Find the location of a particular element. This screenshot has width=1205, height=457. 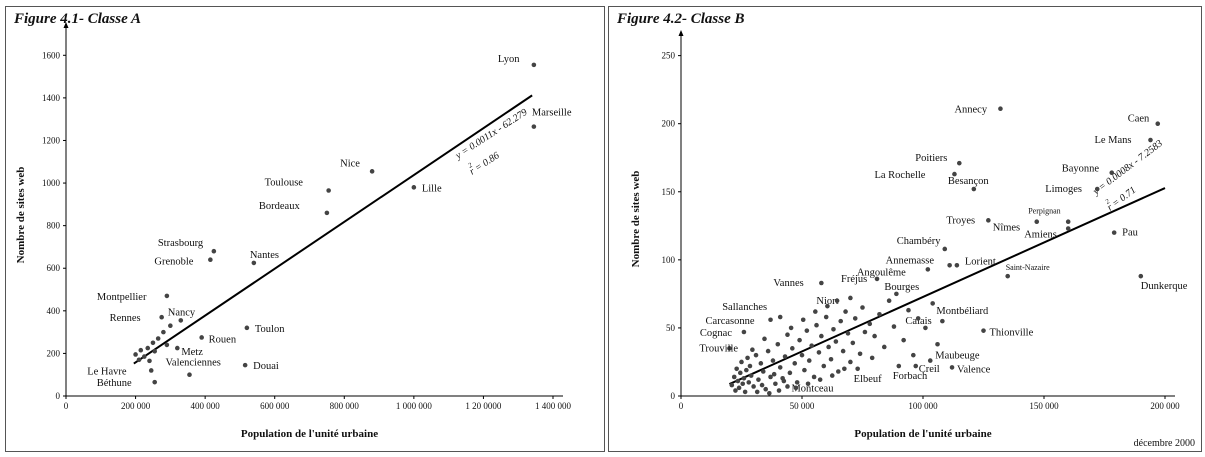

point-label: Vannes is located at coordinates (788, 283).